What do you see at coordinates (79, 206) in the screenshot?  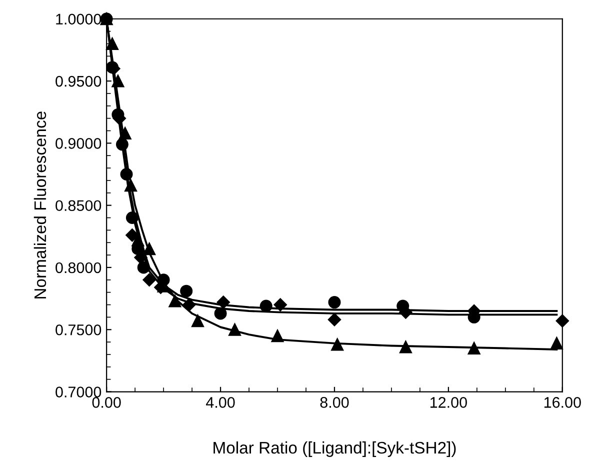 I see `y-tick-label: 0.8500` at bounding box center [79, 206].